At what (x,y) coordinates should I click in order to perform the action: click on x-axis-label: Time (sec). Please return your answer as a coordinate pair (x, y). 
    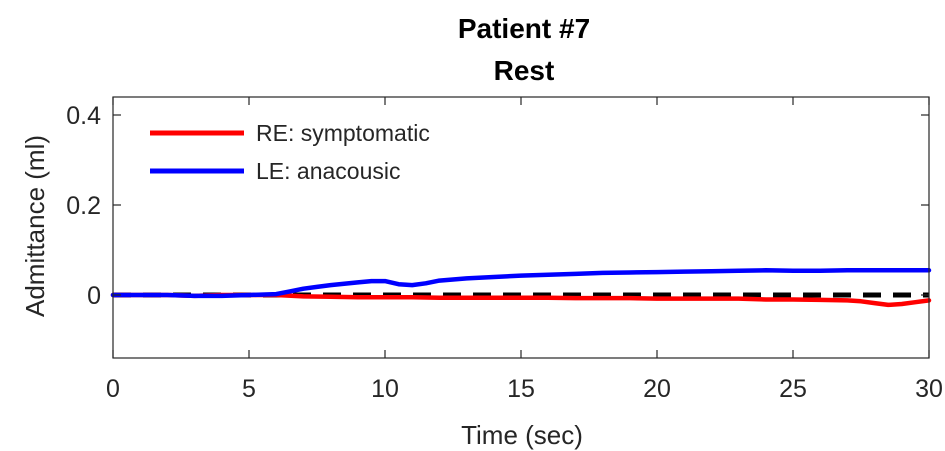
    Looking at the image, I should click on (522, 435).